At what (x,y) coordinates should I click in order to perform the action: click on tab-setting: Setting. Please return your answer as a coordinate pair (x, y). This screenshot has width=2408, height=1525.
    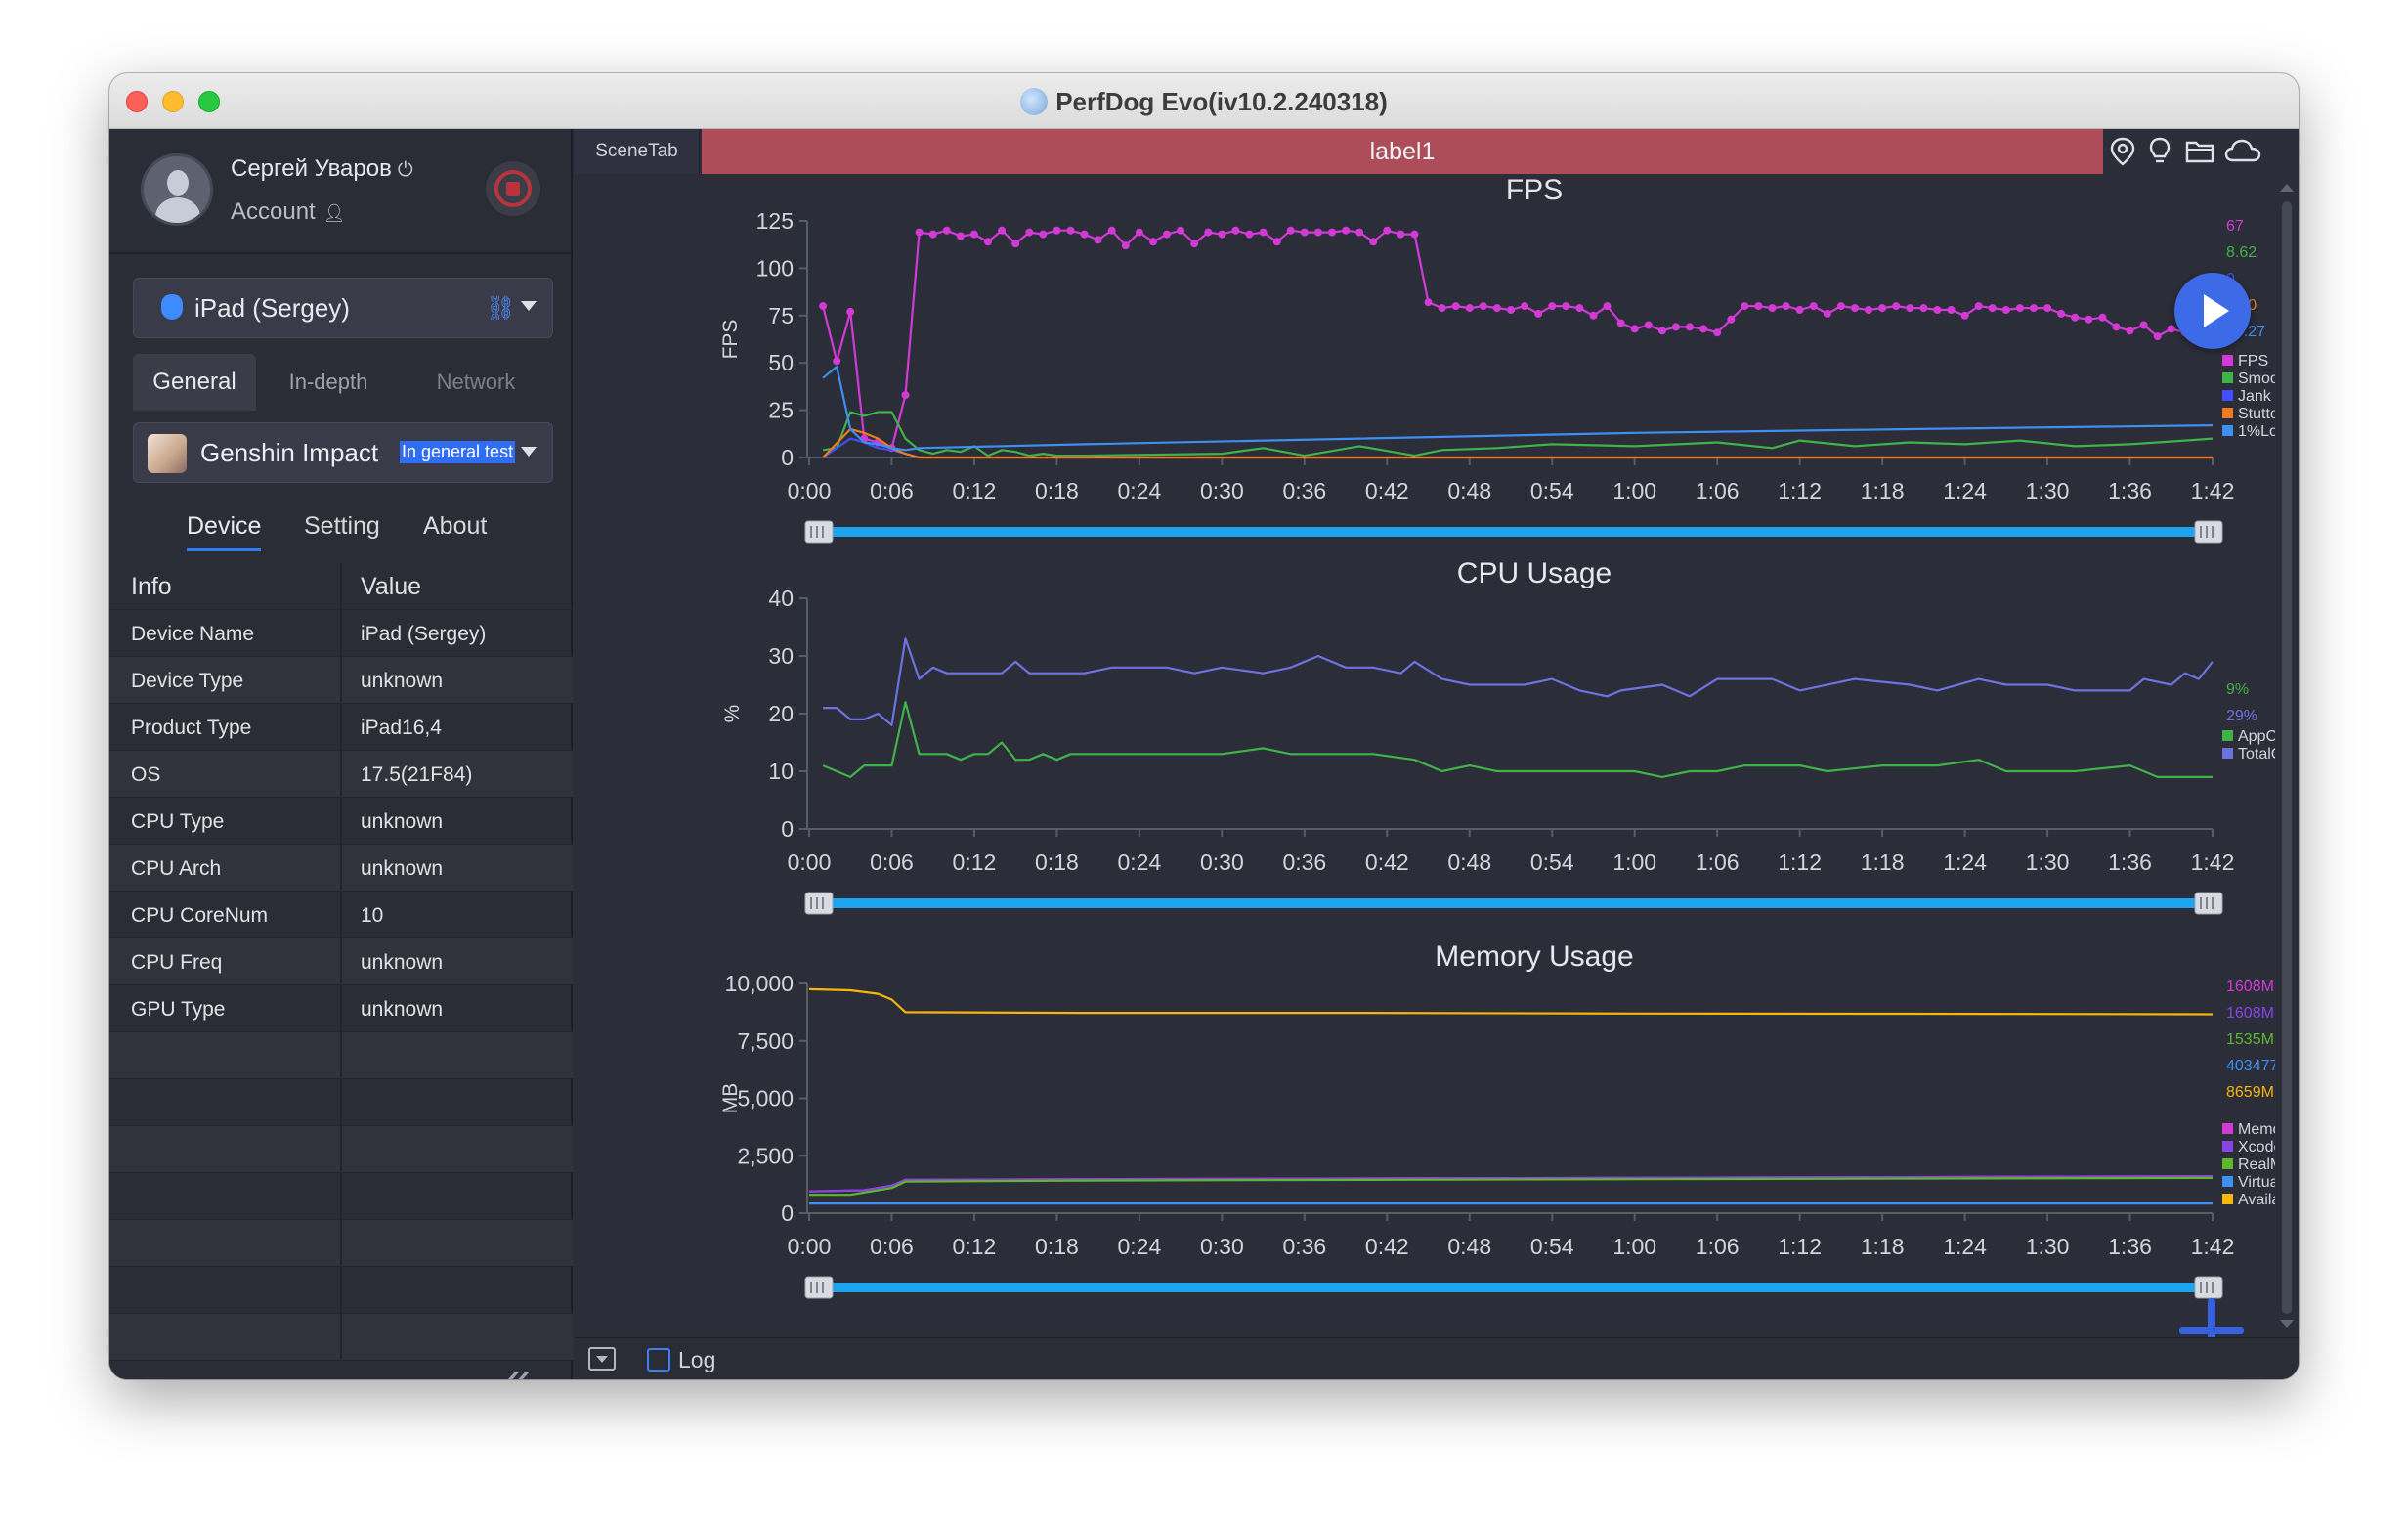
    Looking at the image, I should click on (342, 526).